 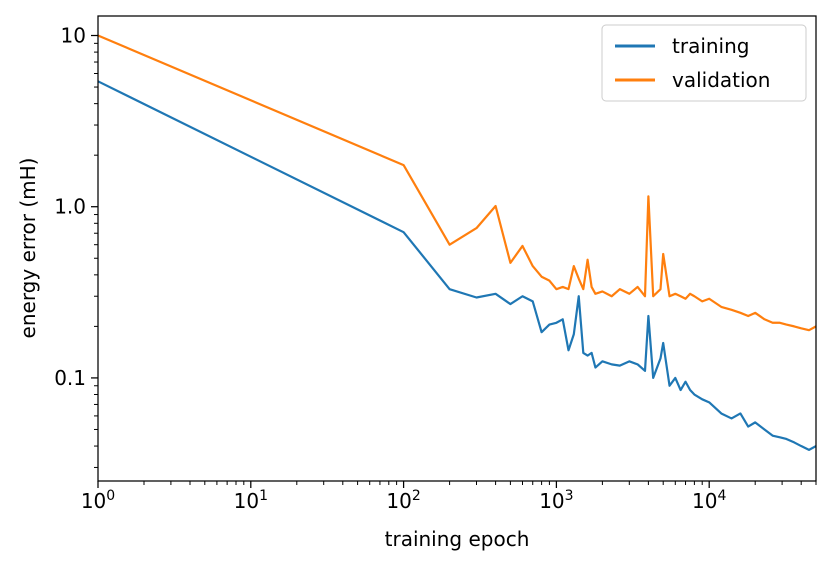 I want to click on x-axis-label: training epoch, so click(x=457, y=539).